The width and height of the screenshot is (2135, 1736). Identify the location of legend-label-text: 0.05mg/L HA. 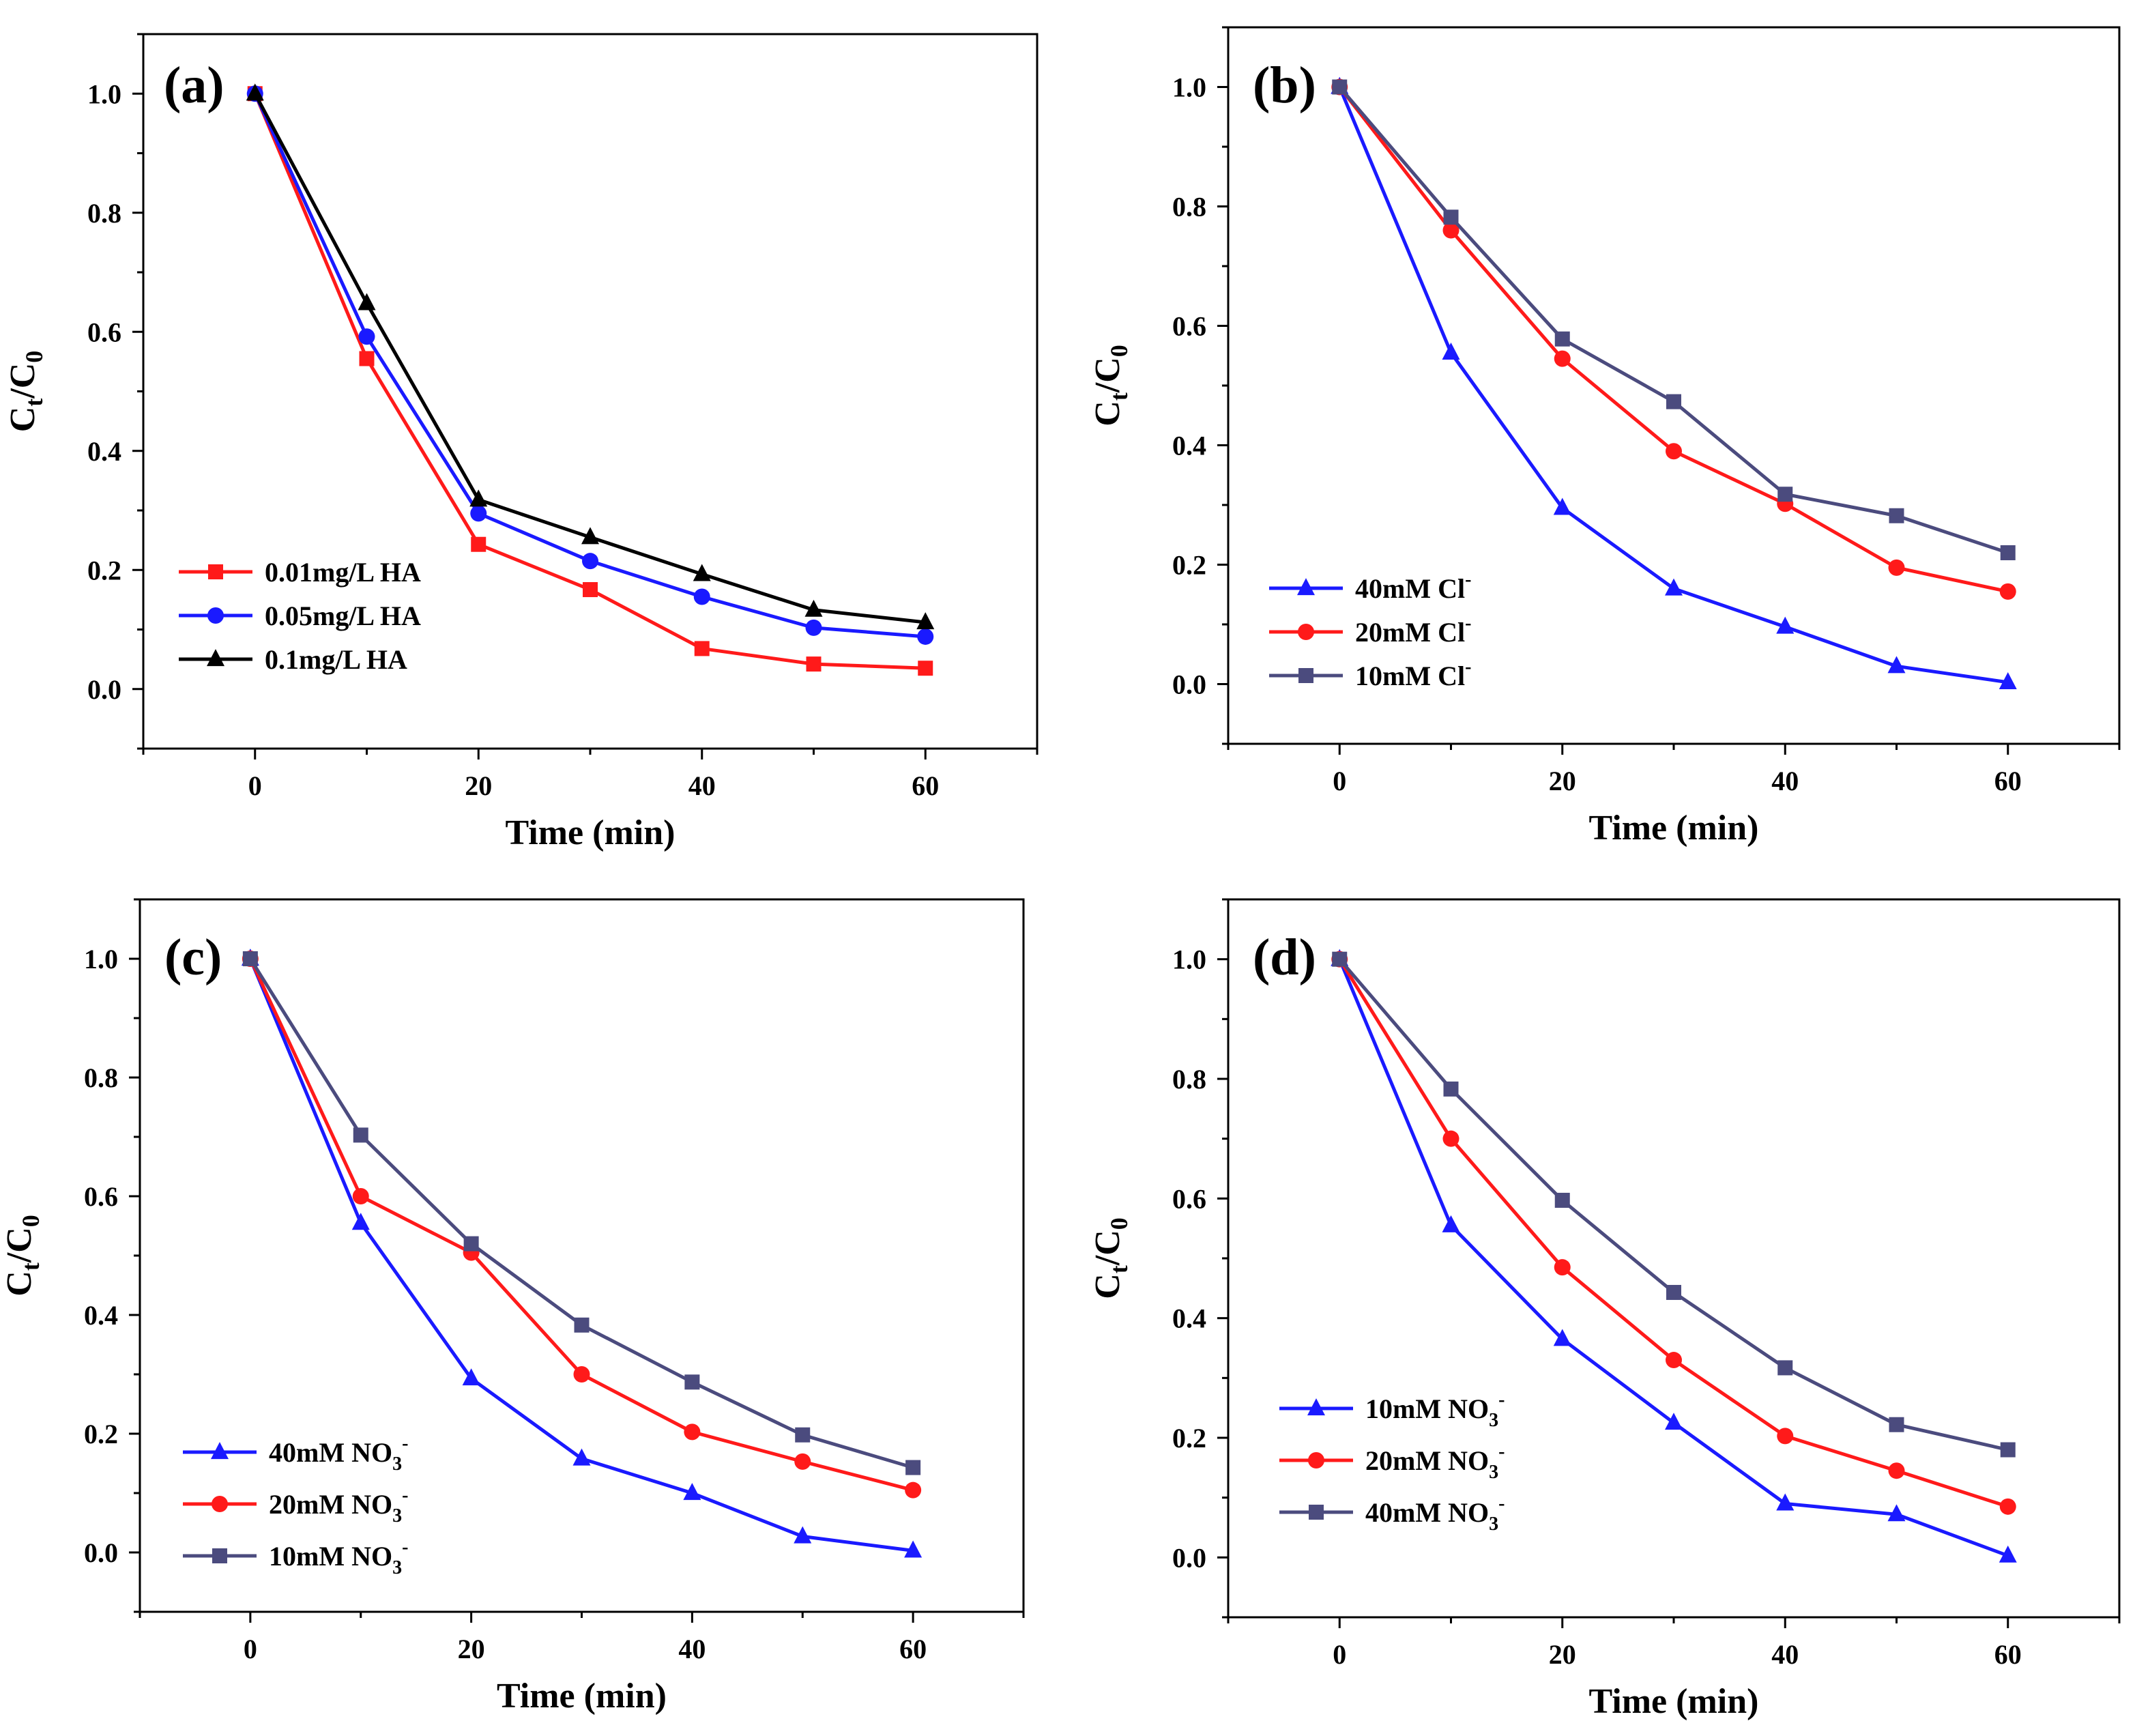
(343, 616).